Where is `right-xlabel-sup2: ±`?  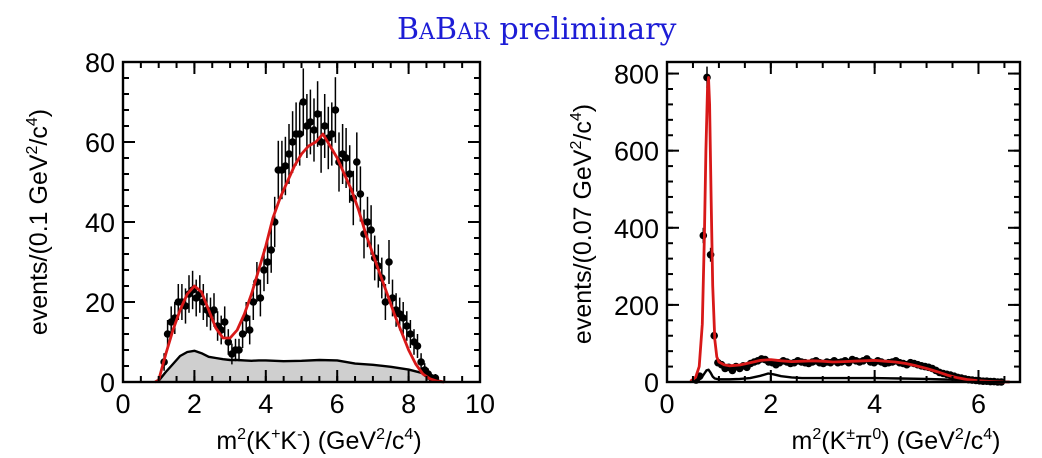
right-xlabel-sup2: ± is located at coordinates (850, 434).